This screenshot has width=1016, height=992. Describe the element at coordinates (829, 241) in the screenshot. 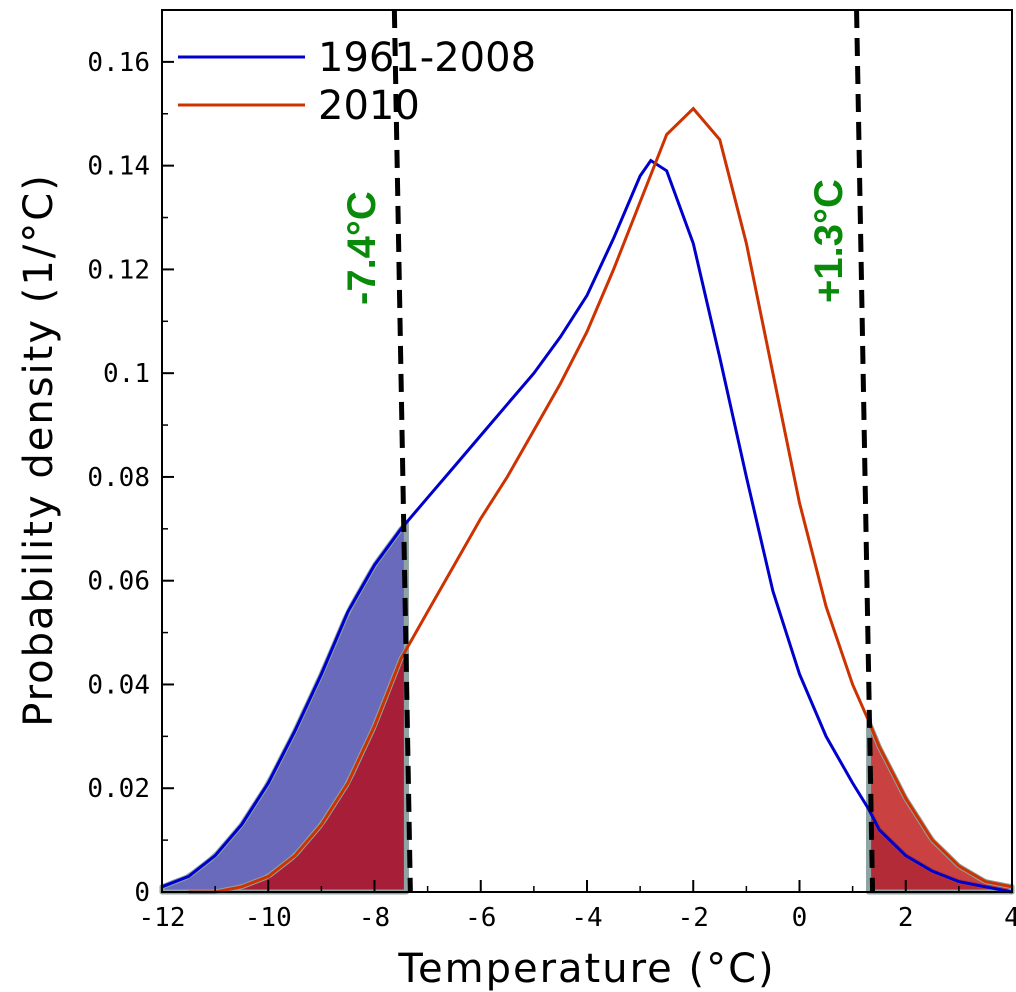

I see `threshold-label-high: +1.3°C` at that location.